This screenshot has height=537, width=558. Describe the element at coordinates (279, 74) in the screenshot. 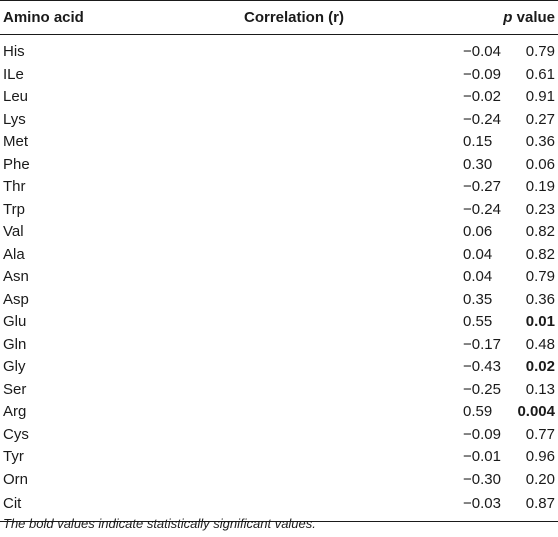

I see `table-row: ILe −0.09 0.61` at that location.